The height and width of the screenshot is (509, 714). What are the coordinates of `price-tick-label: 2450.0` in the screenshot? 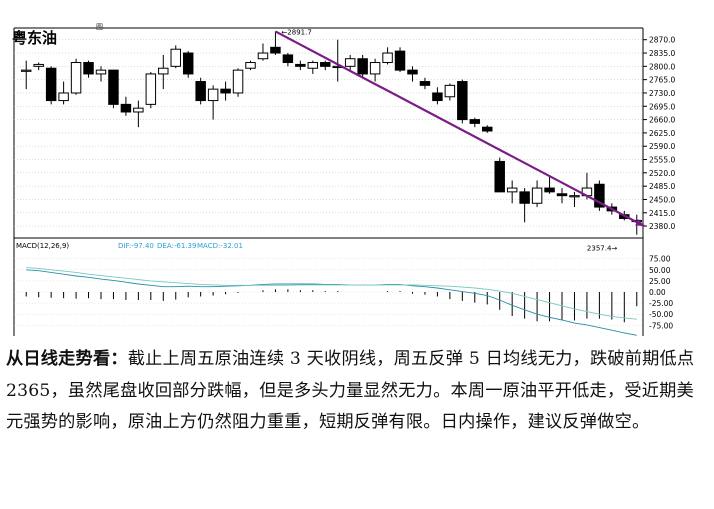 It's located at (662, 199).